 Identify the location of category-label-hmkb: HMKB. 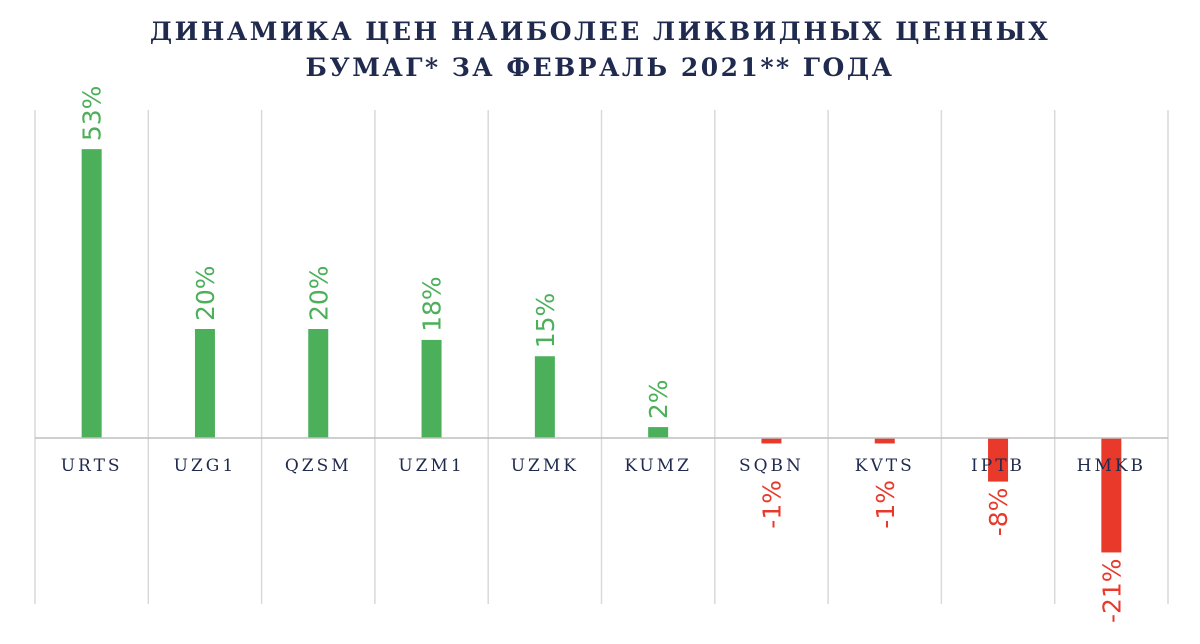
(1111, 466).